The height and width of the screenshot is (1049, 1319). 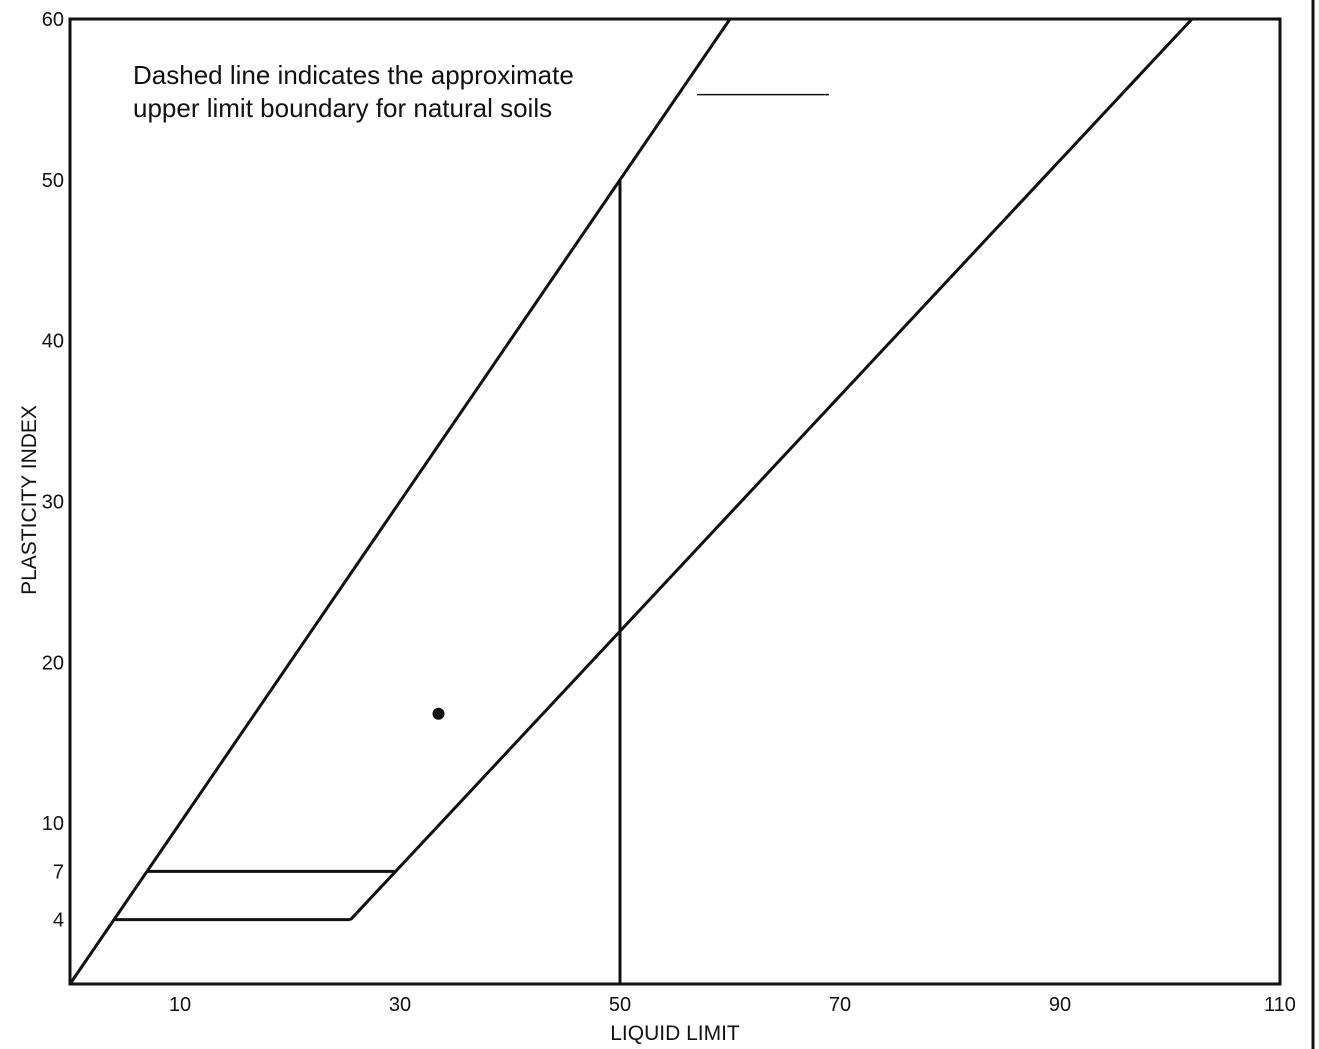 I want to click on y-axis-label: PLASTICITY INDEX, so click(x=29, y=500).